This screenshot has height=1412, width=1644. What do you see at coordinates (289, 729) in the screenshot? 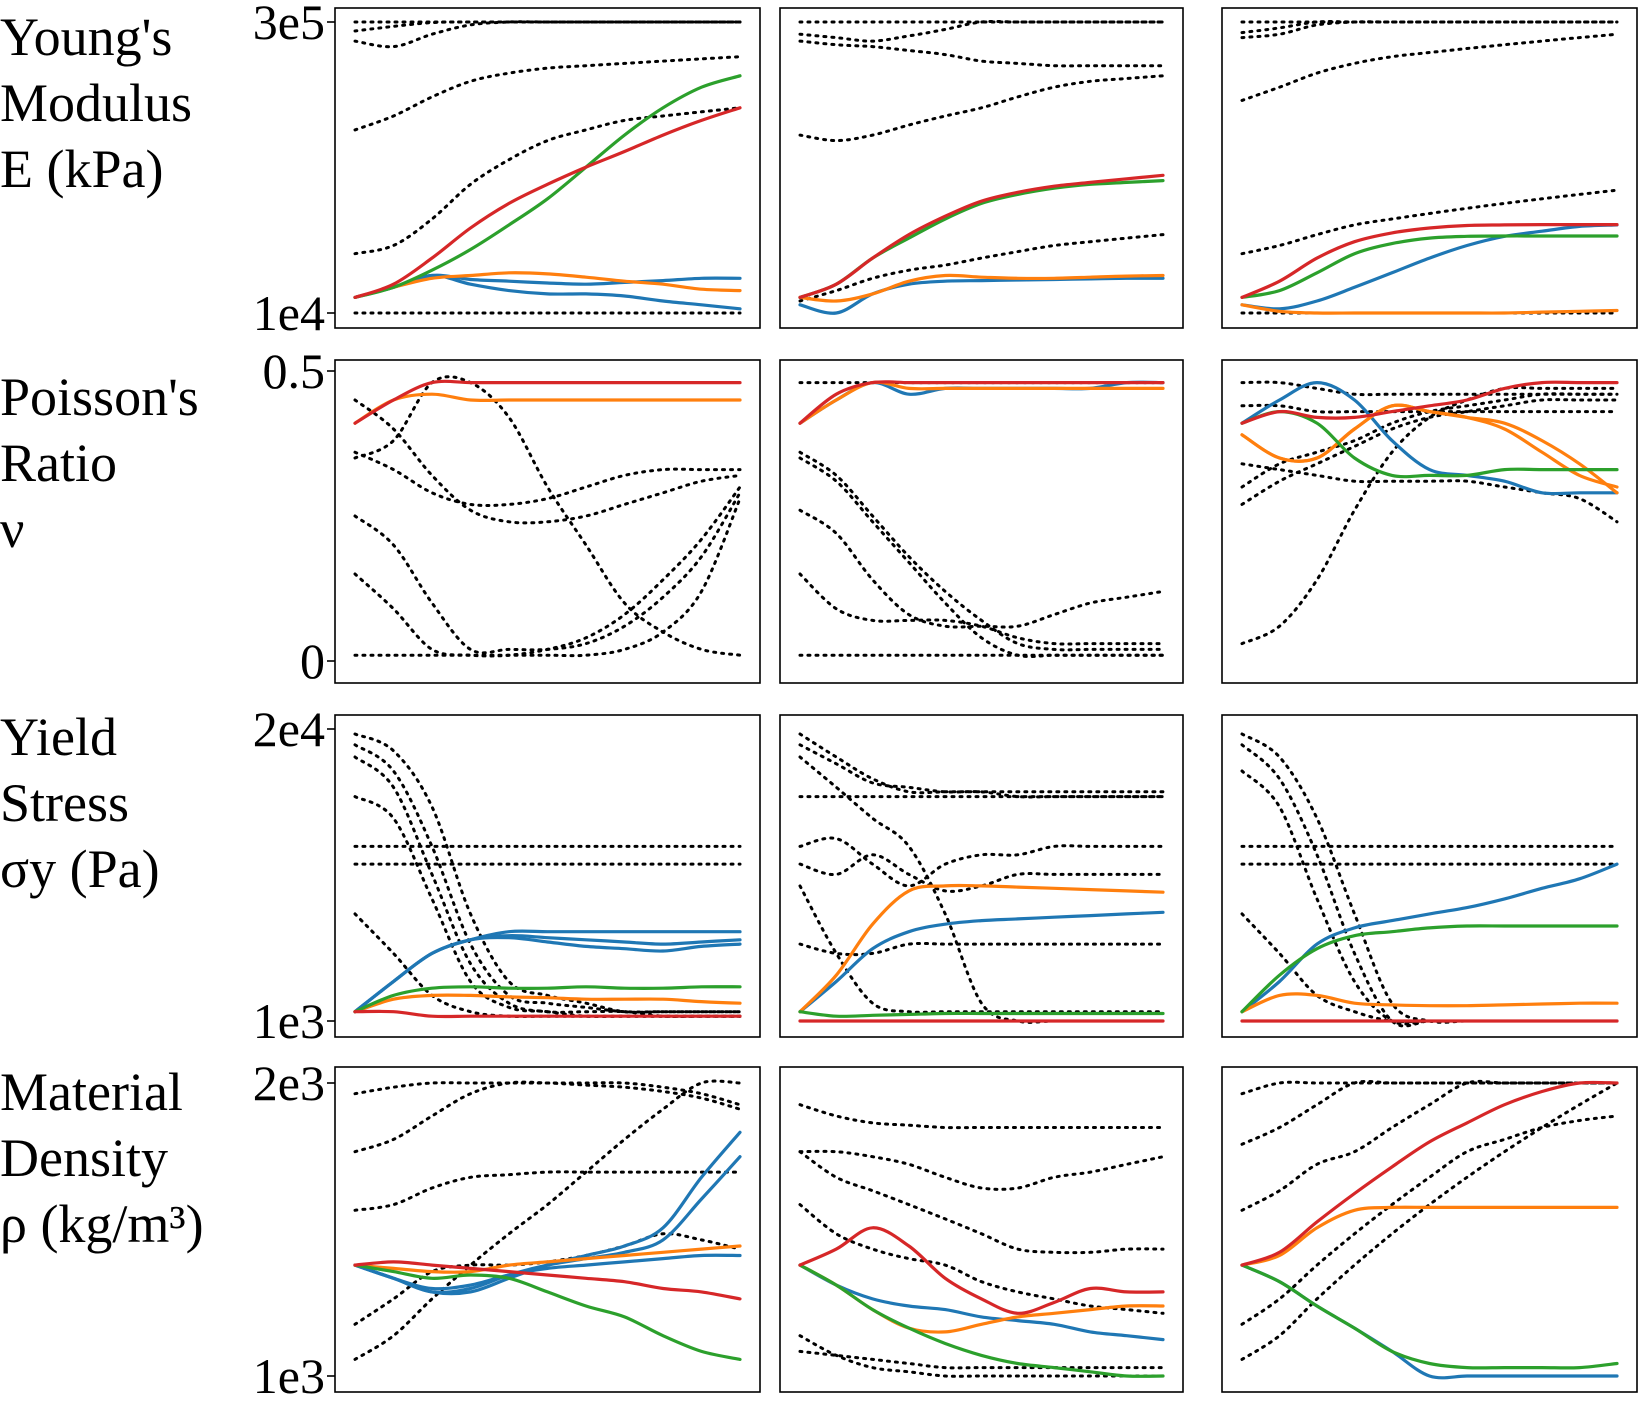
I see `y-tick-top: 2e4` at bounding box center [289, 729].